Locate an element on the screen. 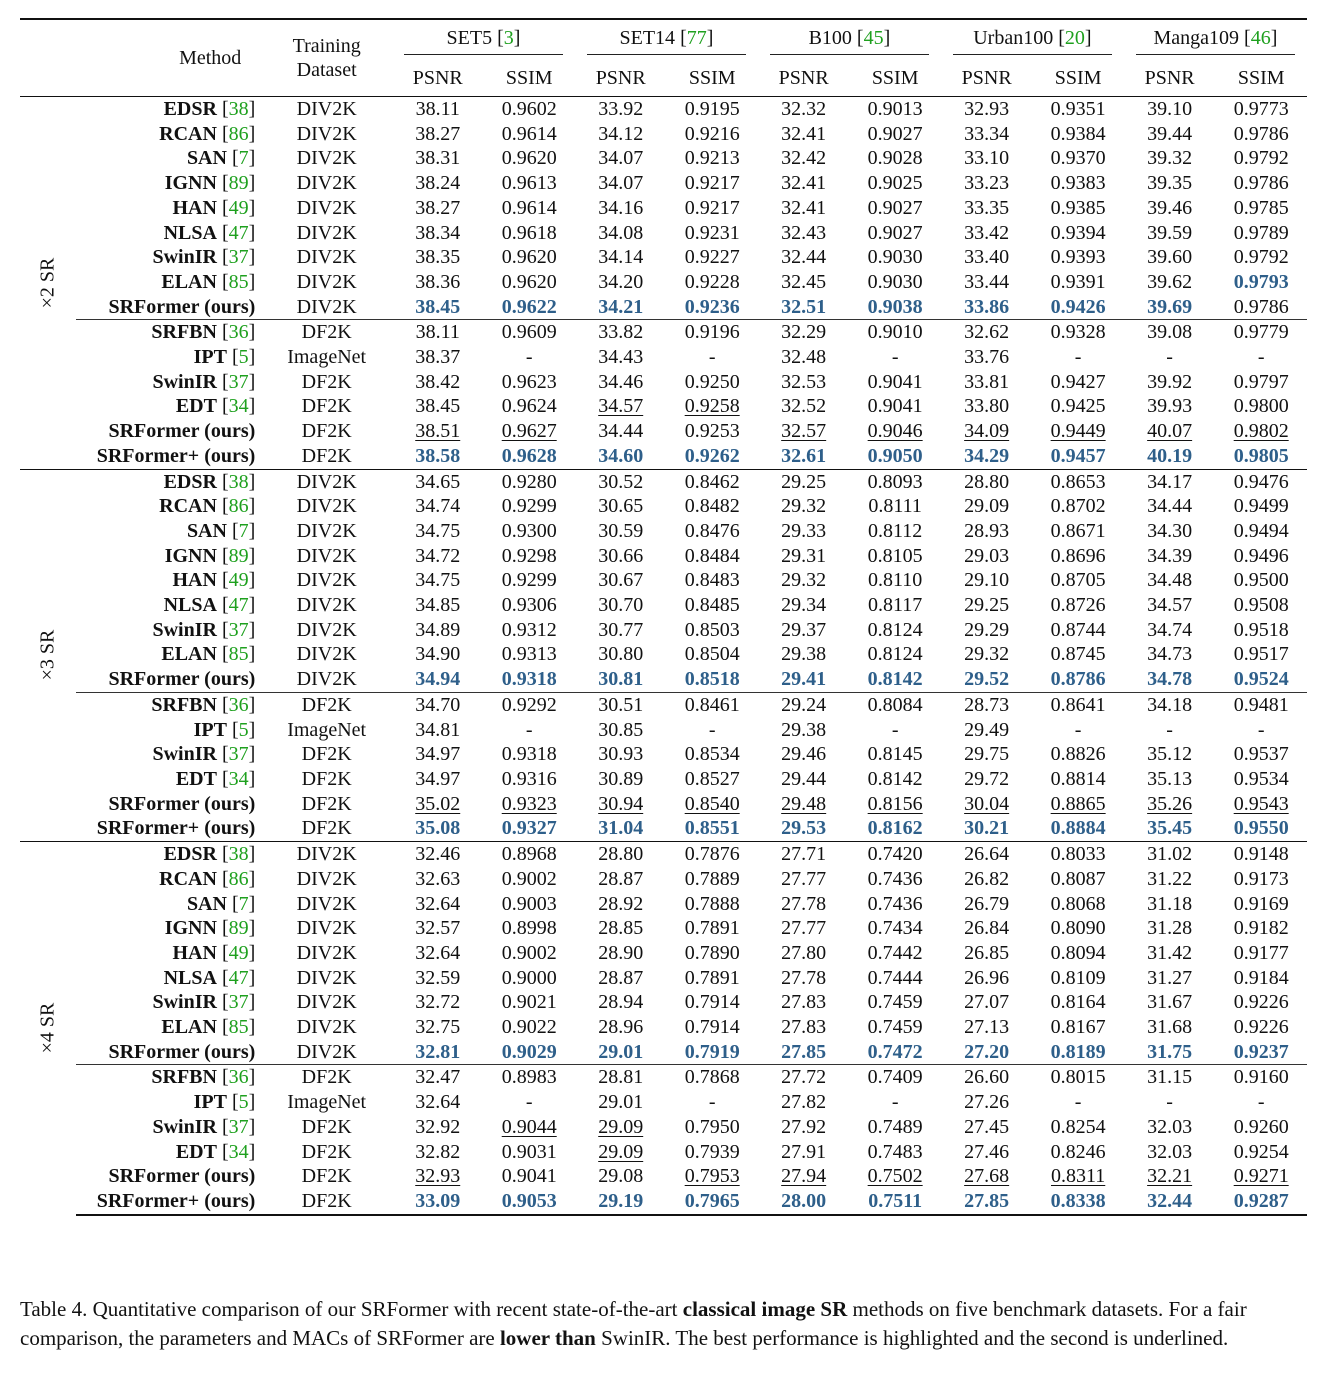 This screenshot has width=1324, height=1384. psnr-cell: 26.60 is located at coordinates (986, 1077).